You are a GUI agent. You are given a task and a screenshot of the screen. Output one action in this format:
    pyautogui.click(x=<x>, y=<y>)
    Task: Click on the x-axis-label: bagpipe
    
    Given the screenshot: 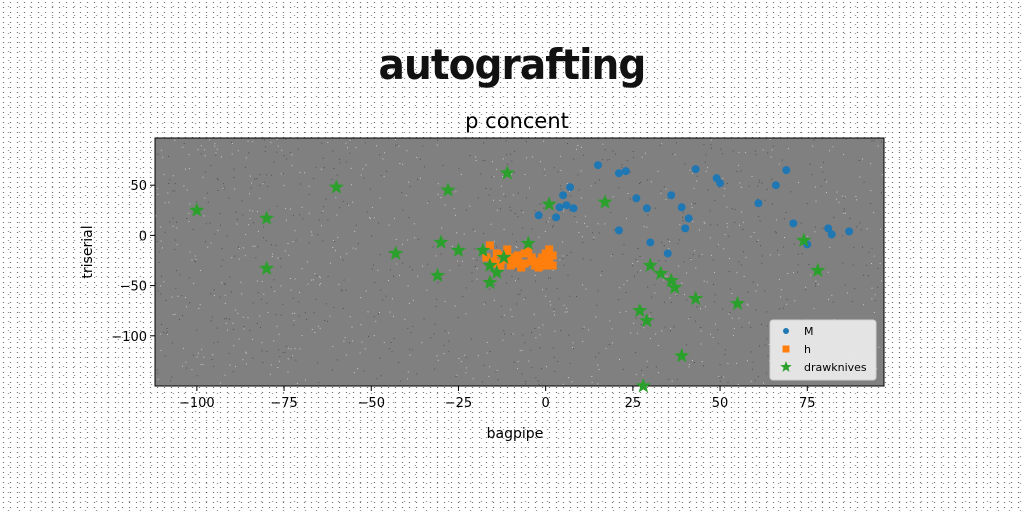 What is the action you would take?
    pyautogui.click(x=515, y=434)
    